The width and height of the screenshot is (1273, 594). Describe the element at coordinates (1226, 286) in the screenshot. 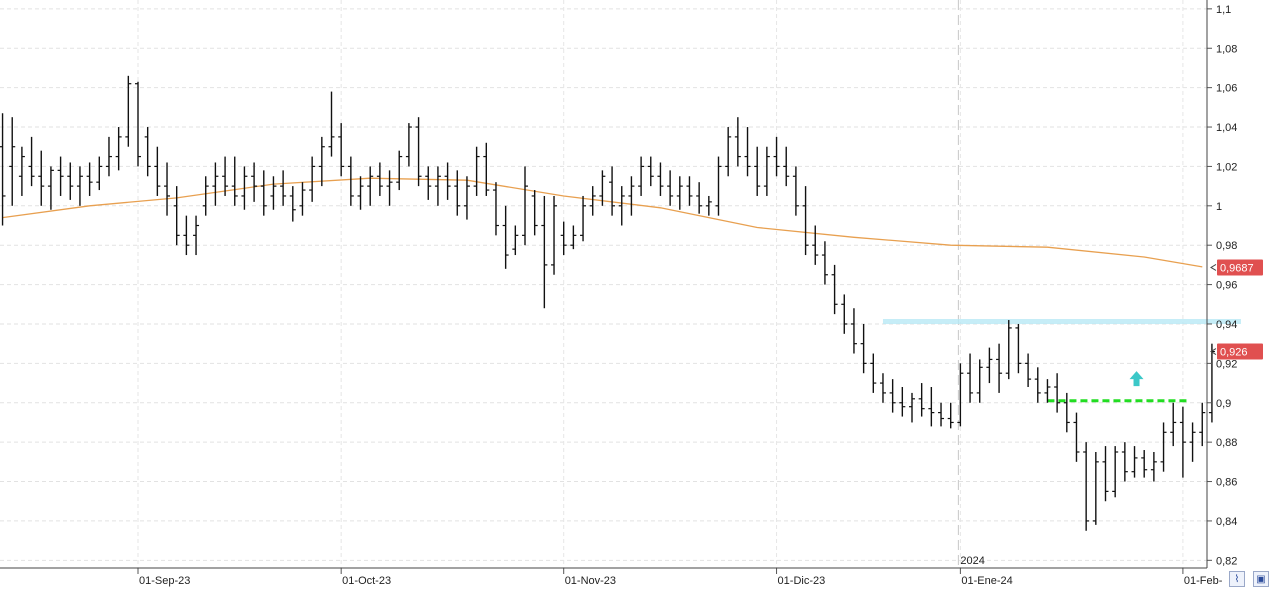

I see `y-tick-label: 0,96` at that location.